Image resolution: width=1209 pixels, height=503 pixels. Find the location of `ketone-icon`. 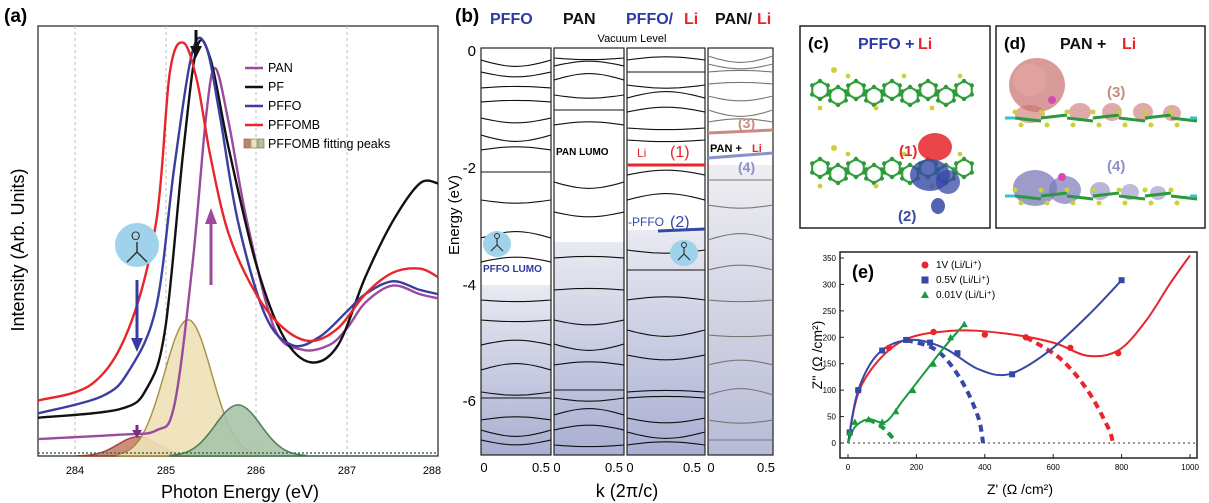

ketone-icon is located at coordinates (684, 253).